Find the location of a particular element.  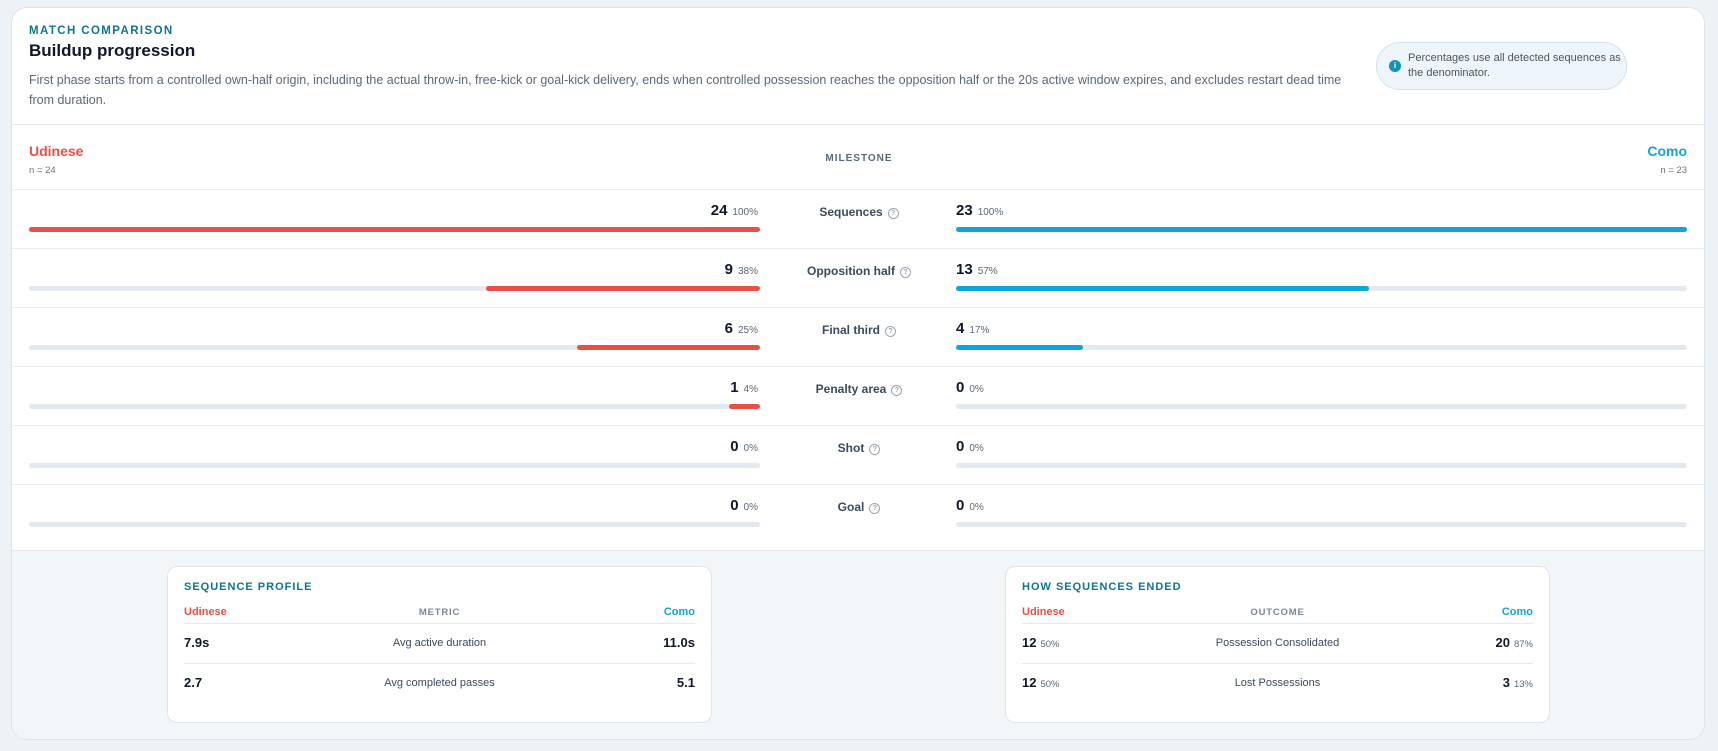

milestone-row: 0 0% Shot? 0 0% is located at coordinates (858, 454).